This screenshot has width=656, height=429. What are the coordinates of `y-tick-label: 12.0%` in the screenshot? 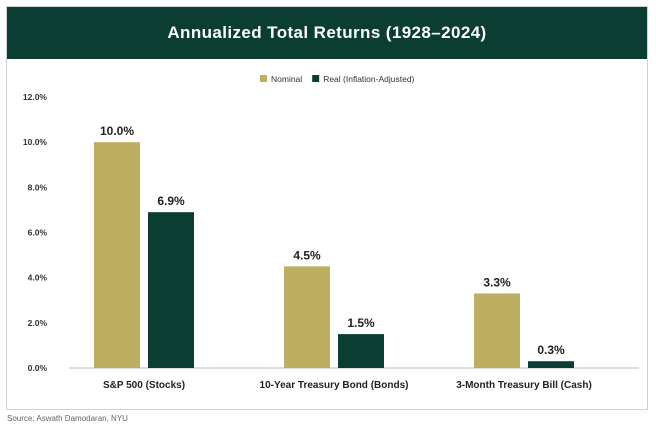 It's located at (35, 97).